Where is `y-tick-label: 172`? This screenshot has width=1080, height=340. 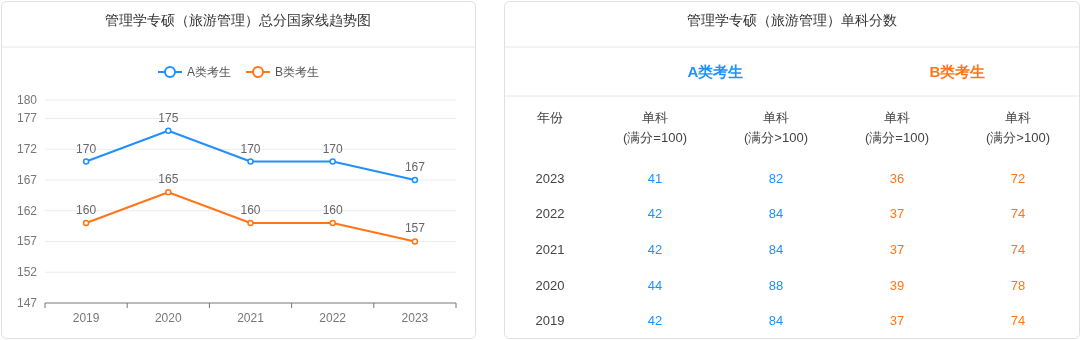
y-tick-label: 172 is located at coordinates (27, 149).